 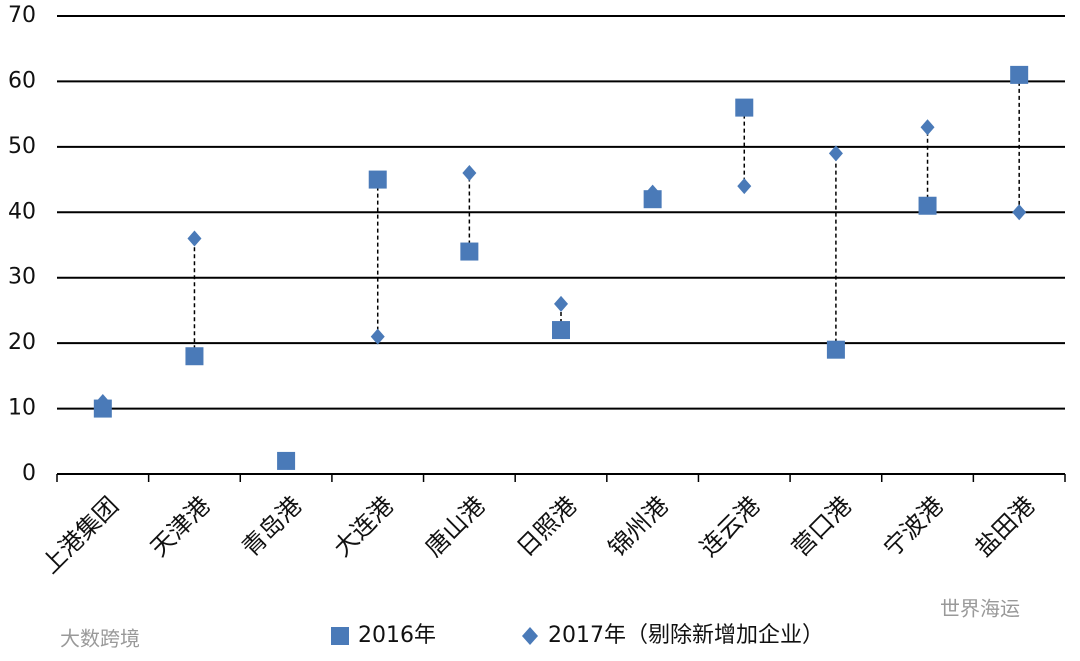 What do you see at coordinates (29, 473) in the screenshot?
I see `y-tick-label: 0` at bounding box center [29, 473].